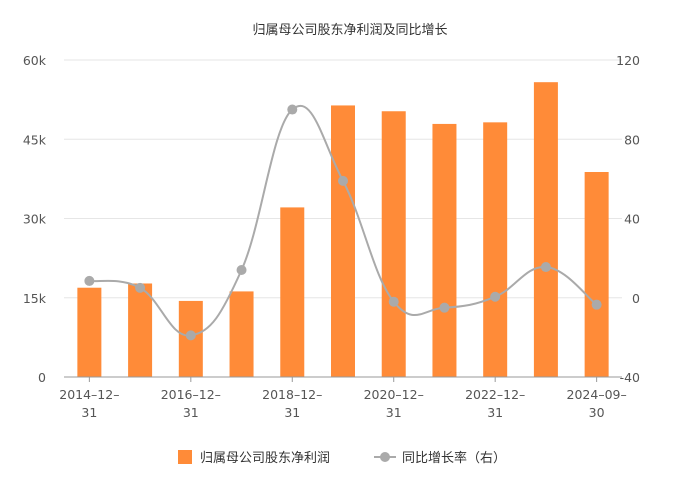  What do you see at coordinates (495, 394) in the screenshot?
I see `x-tick-label: 2022–12–` at bounding box center [495, 394].